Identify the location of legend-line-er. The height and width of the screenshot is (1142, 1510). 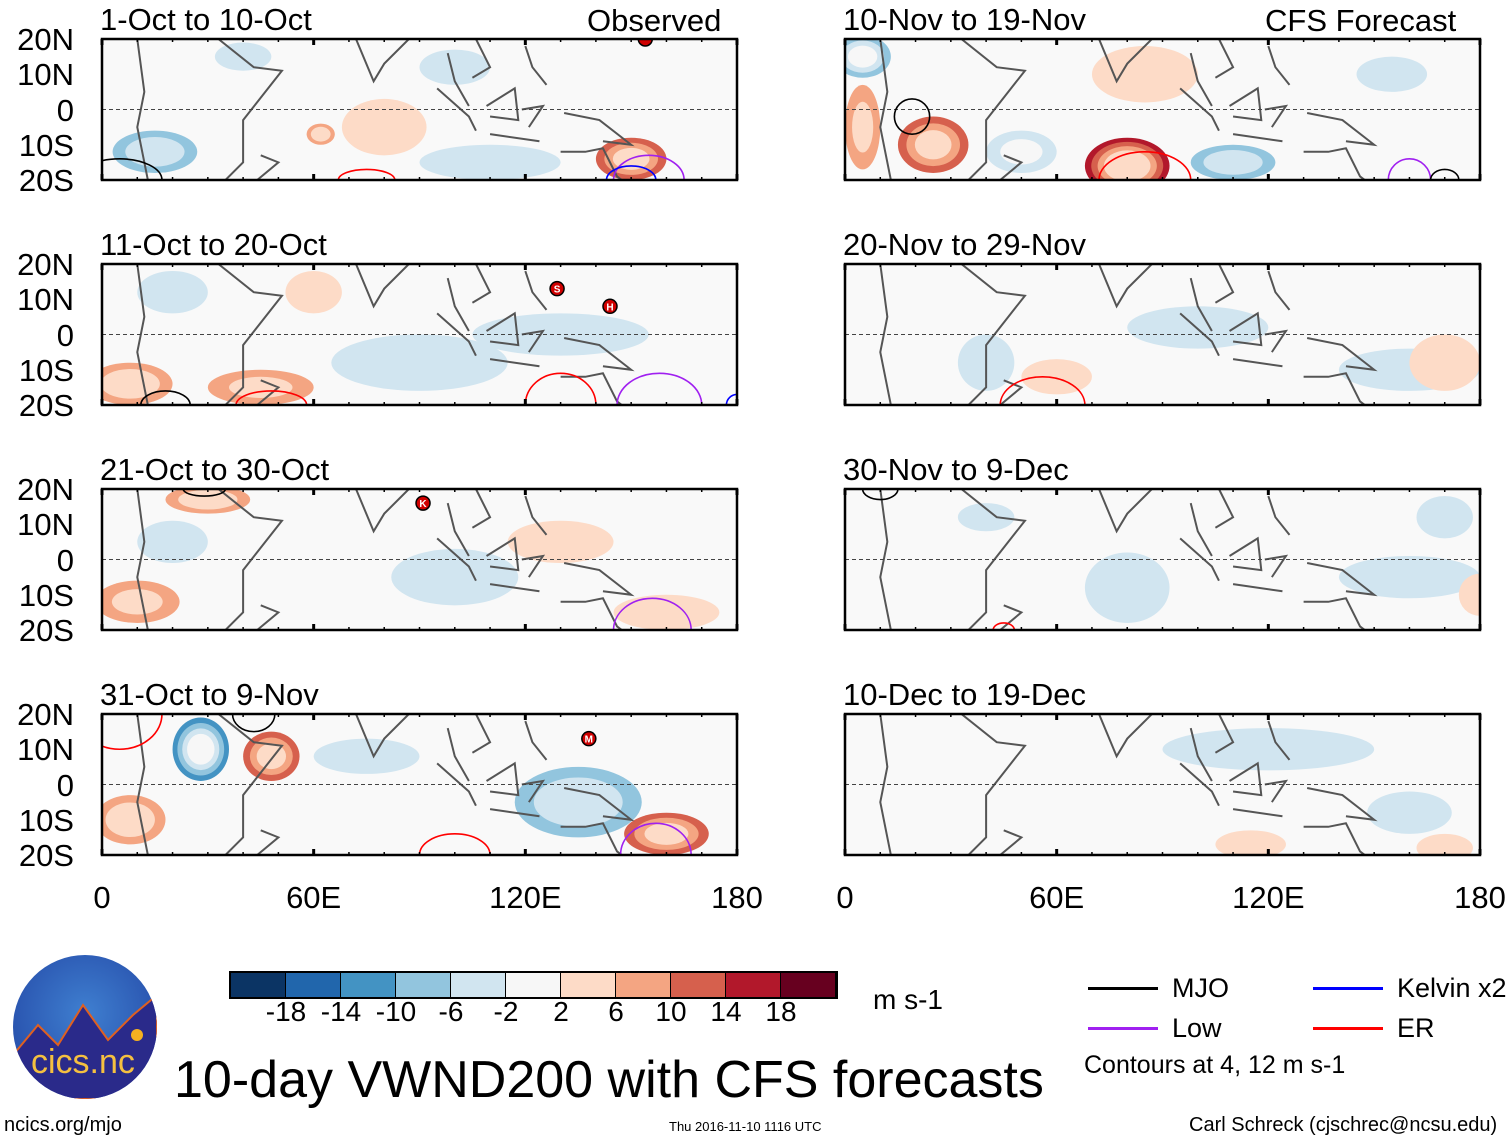
(1348, 1028).